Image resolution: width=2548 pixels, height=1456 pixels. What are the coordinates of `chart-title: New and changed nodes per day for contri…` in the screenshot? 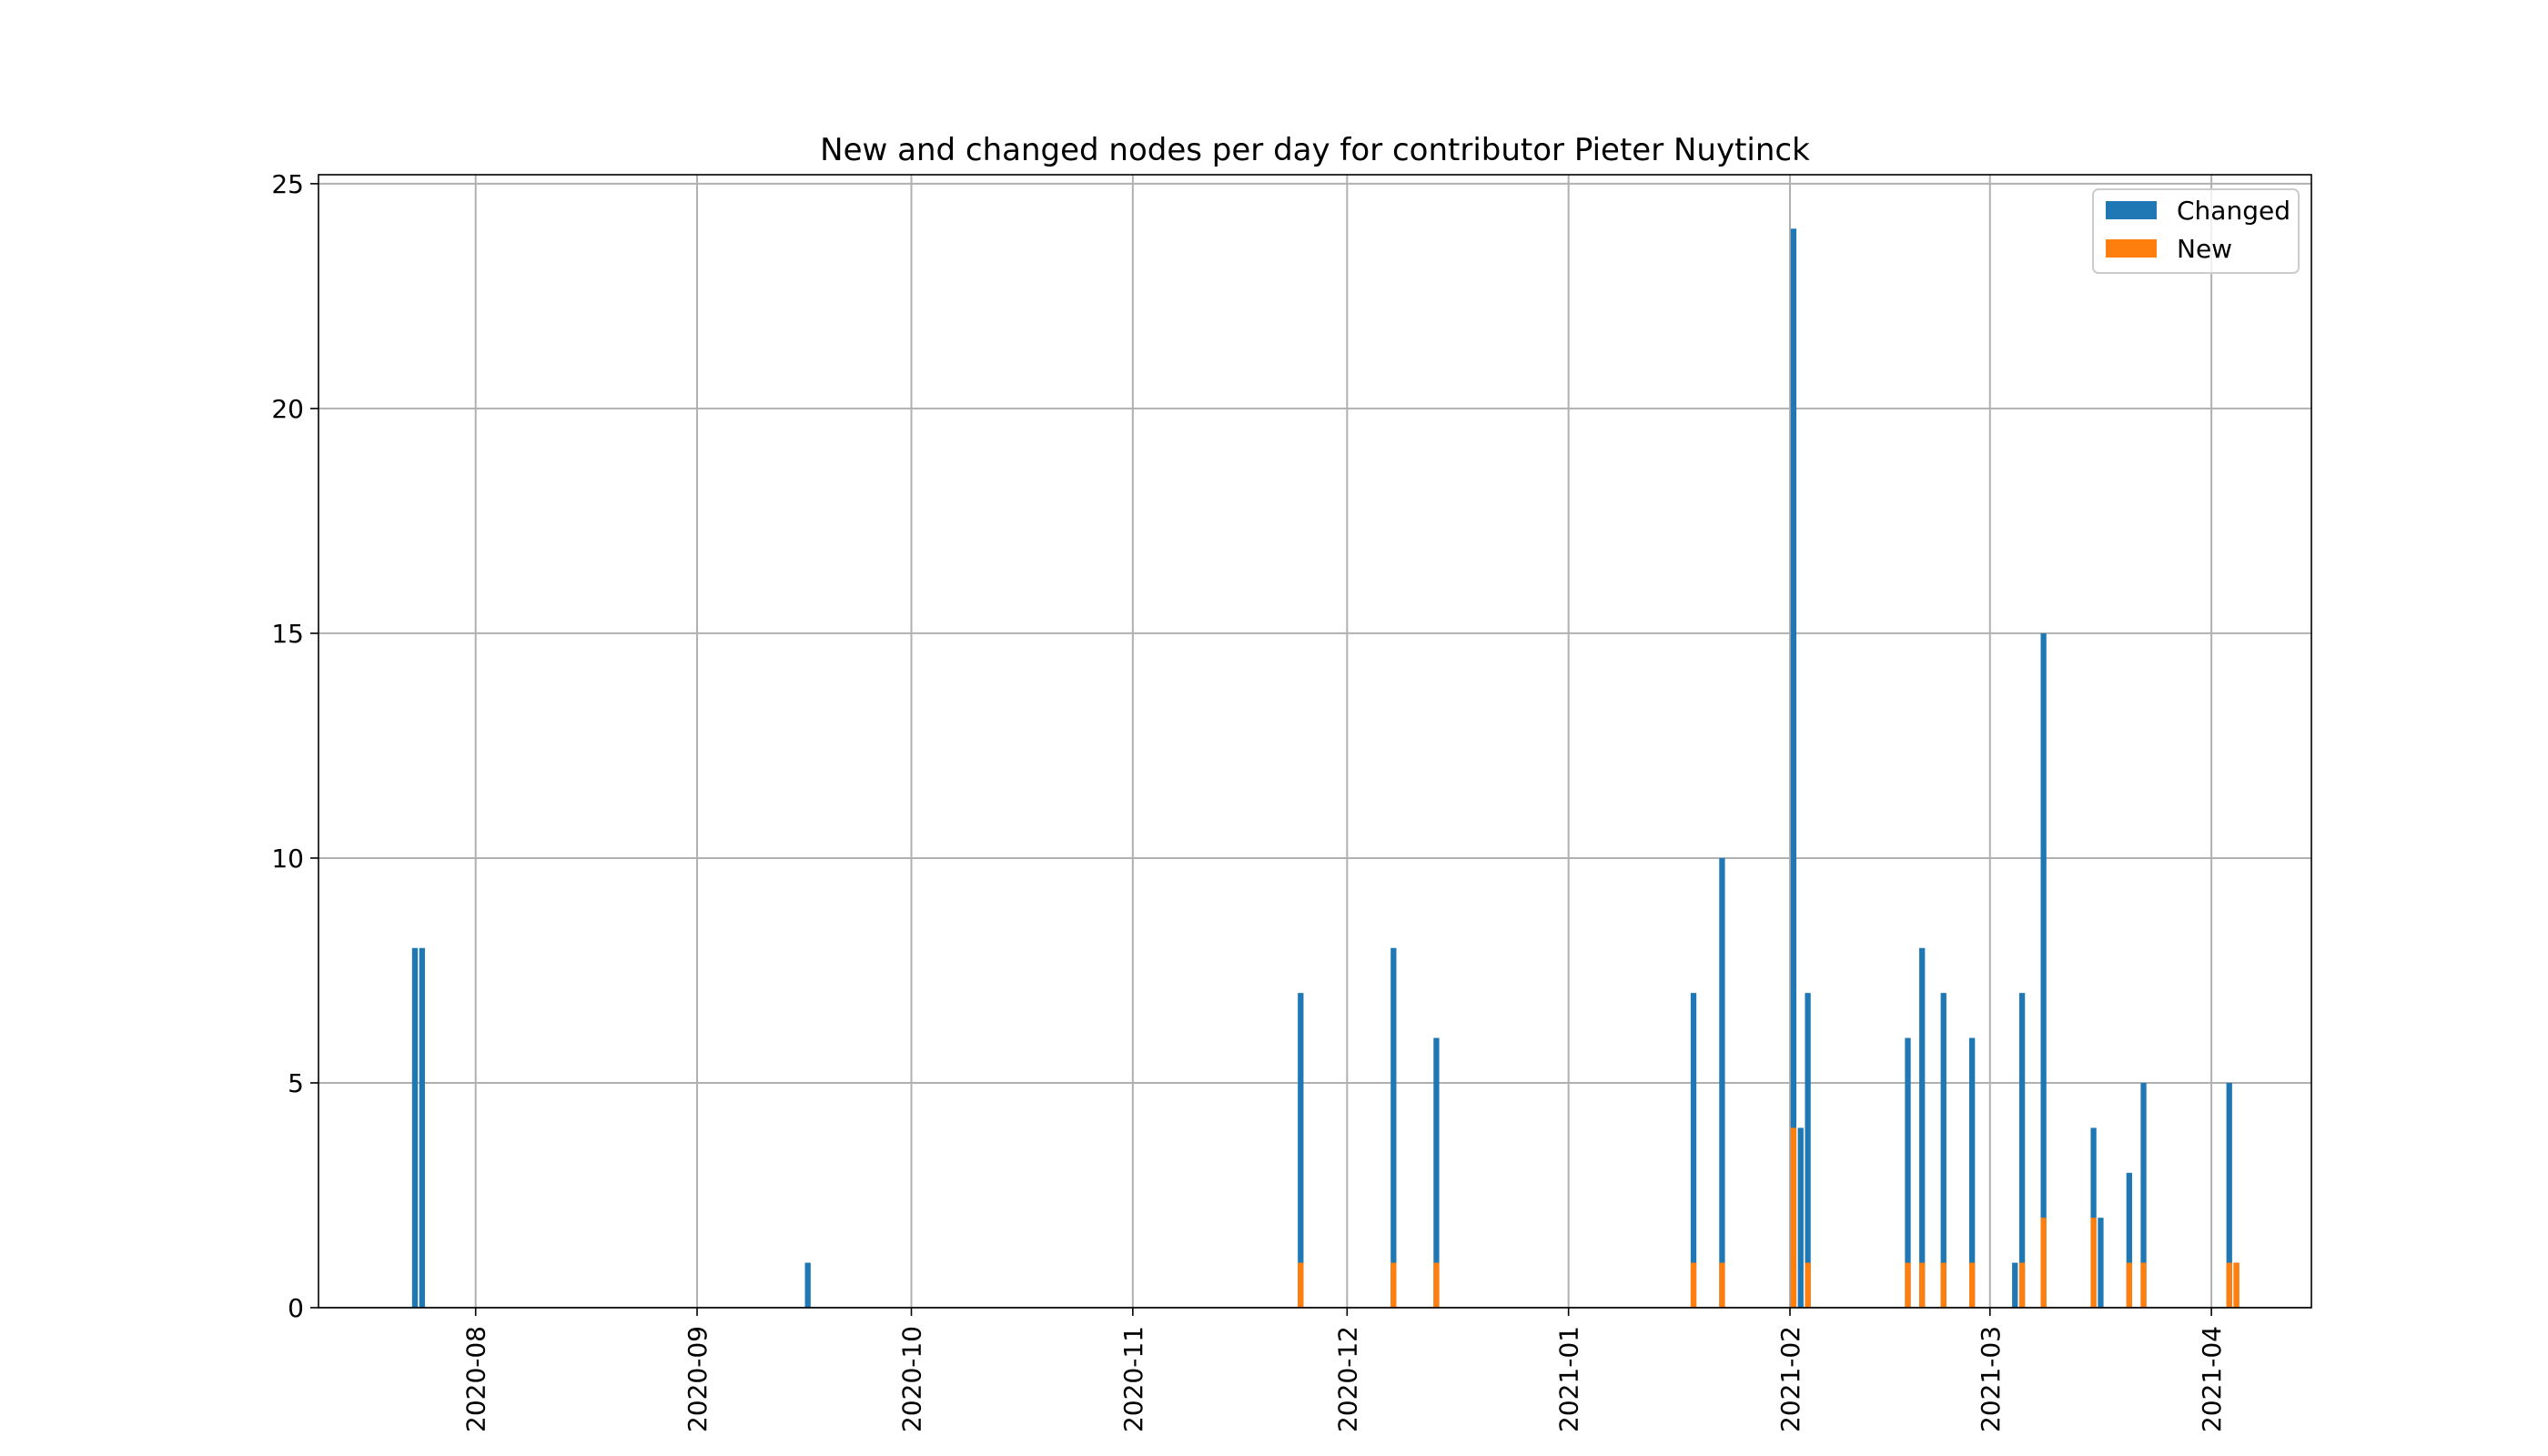 It's located at (1315, 150).